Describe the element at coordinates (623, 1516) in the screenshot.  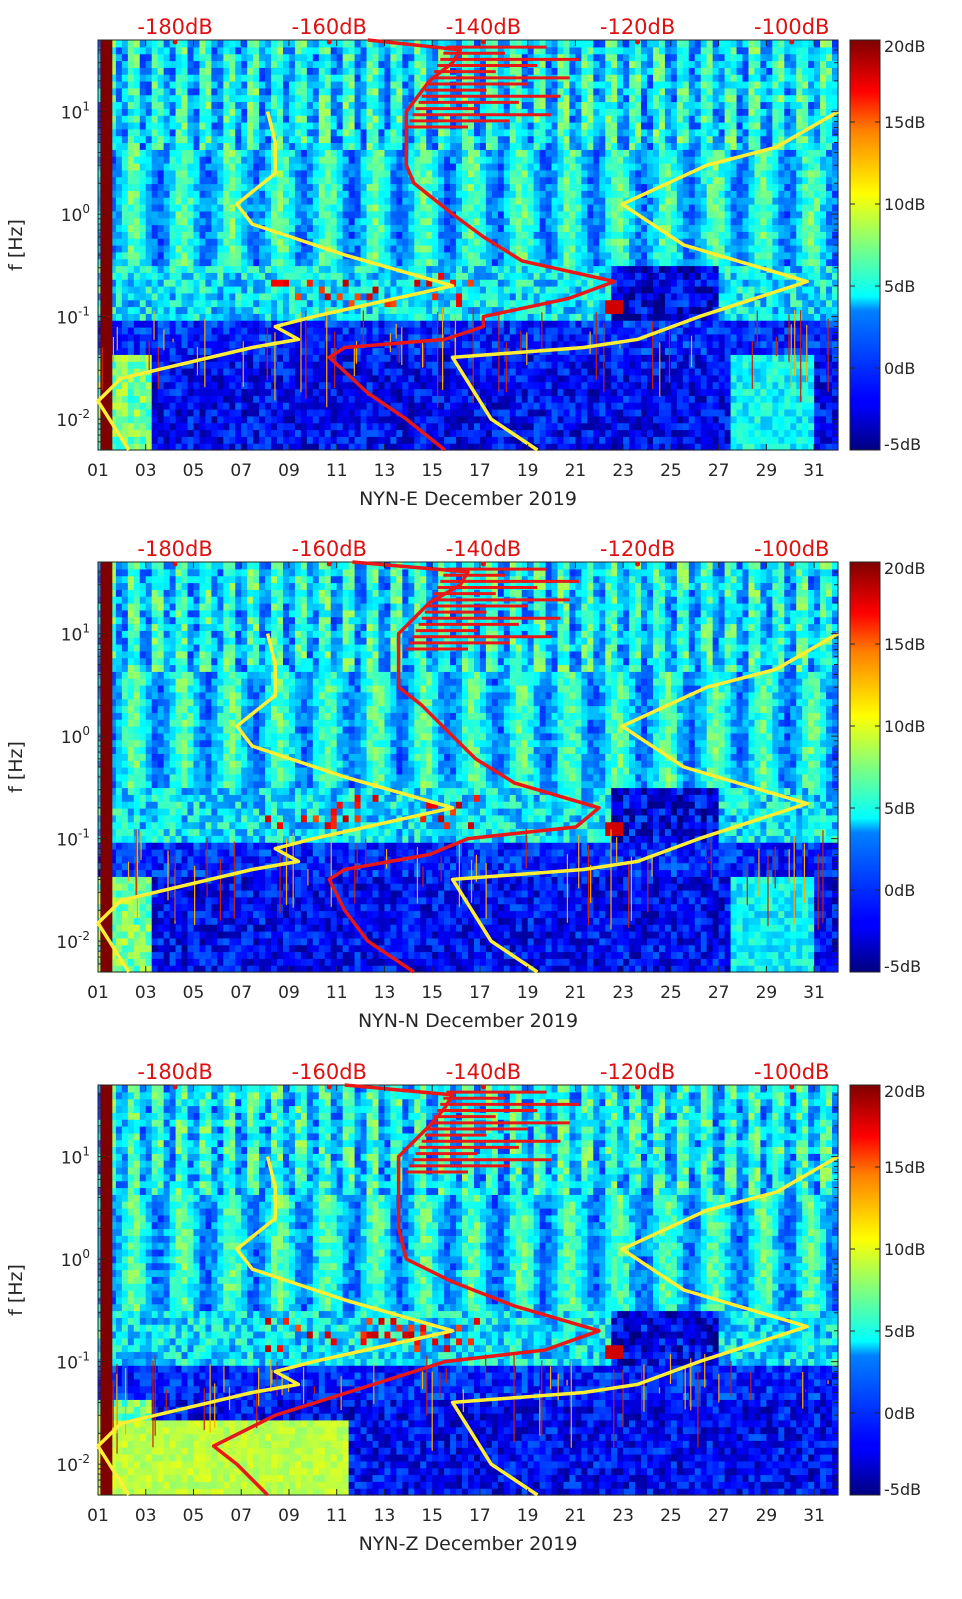
I see `x-tick-label: 23` at that location.